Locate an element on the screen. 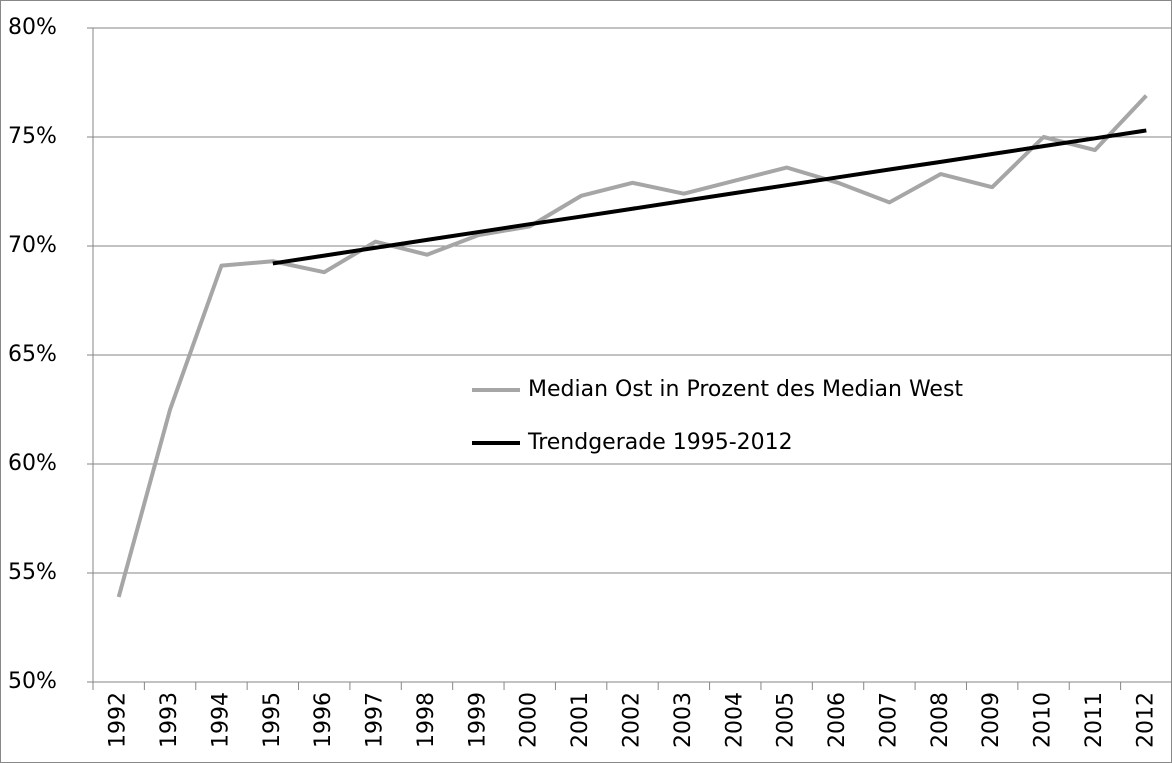 Image resolution: width=1172 pixels, height=763 pixels. y-tick-label: 65% is located at coordinates (32, 354).